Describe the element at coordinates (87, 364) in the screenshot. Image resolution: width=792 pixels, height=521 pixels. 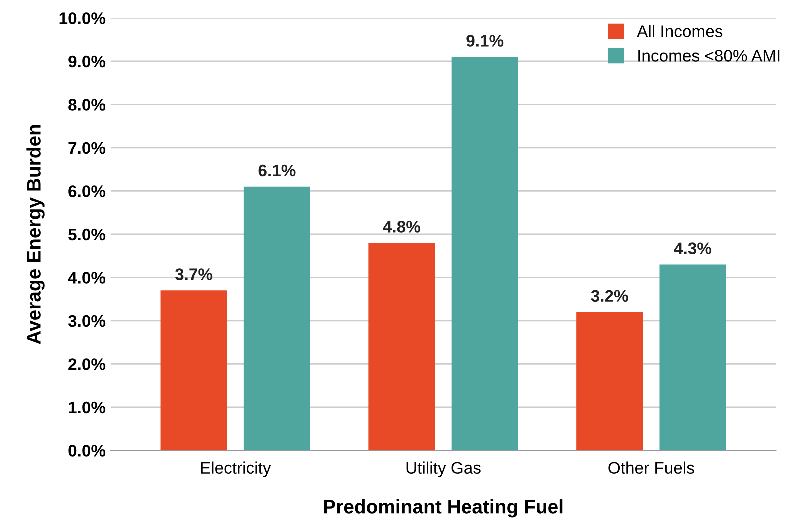
I see `y-tick-label: 2.0%` at that location.